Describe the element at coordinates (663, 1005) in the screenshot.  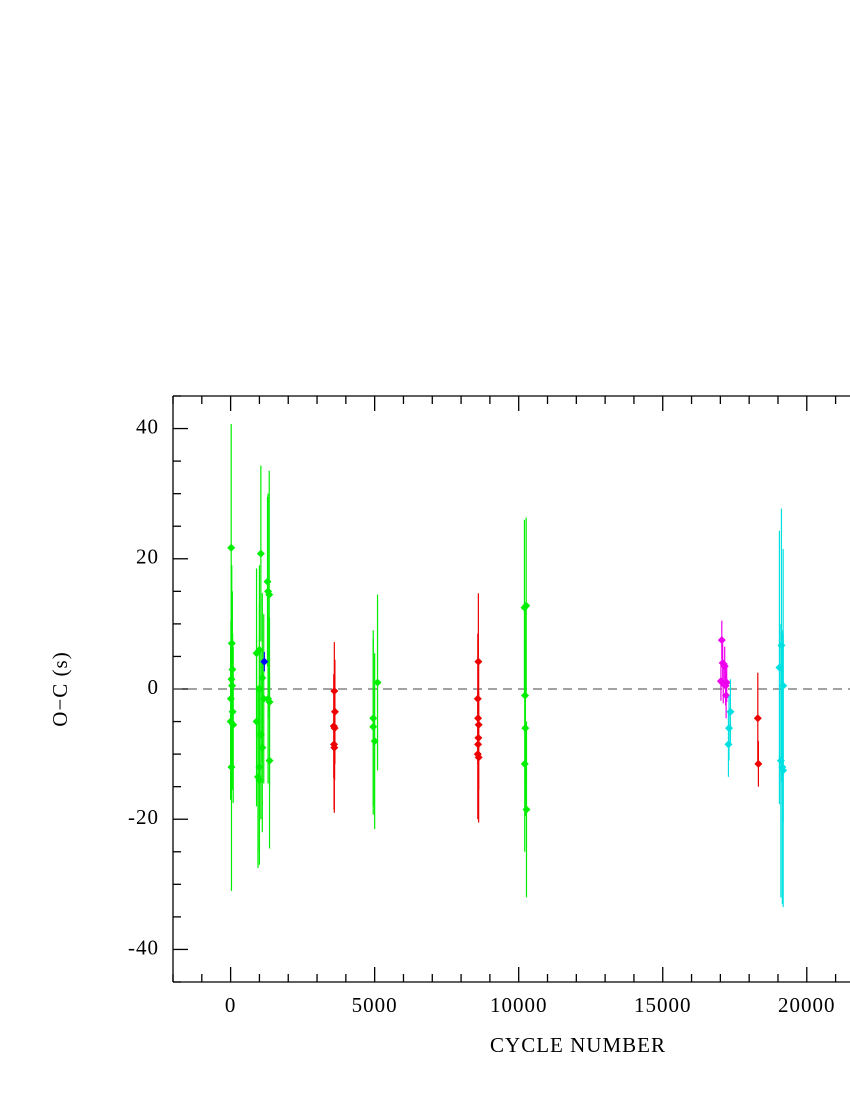
I see `x-tick-label: 15000` at that location.